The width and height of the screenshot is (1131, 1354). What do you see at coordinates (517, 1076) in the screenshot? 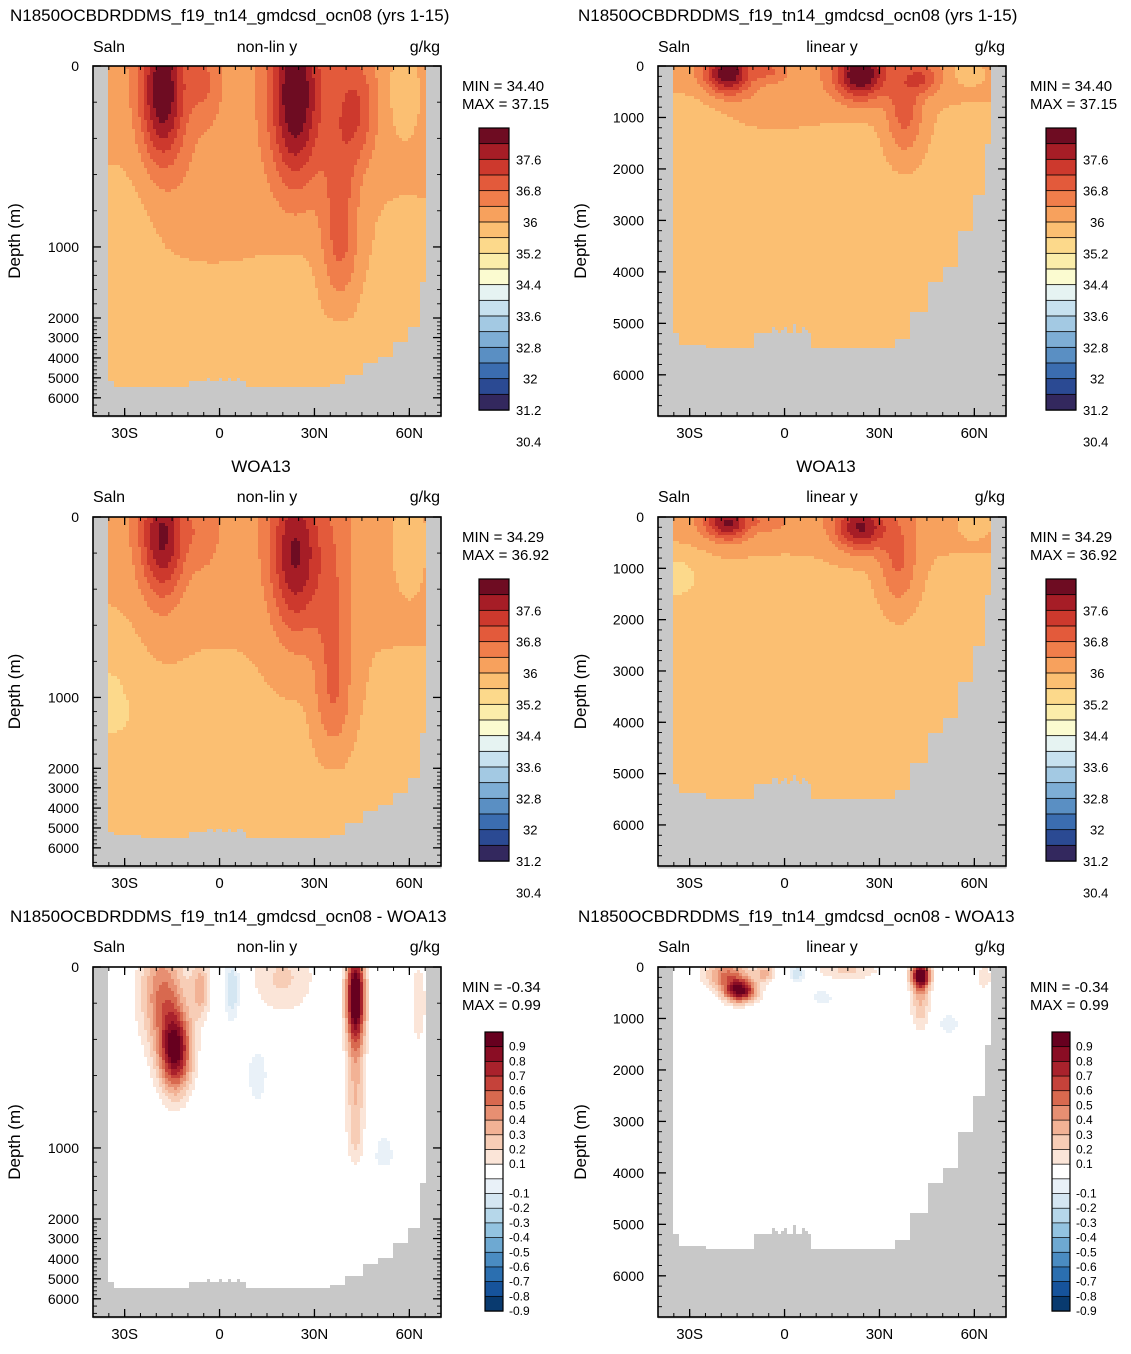
I see `colorbar-label: 0.7` at bounding box center [517, 1076].